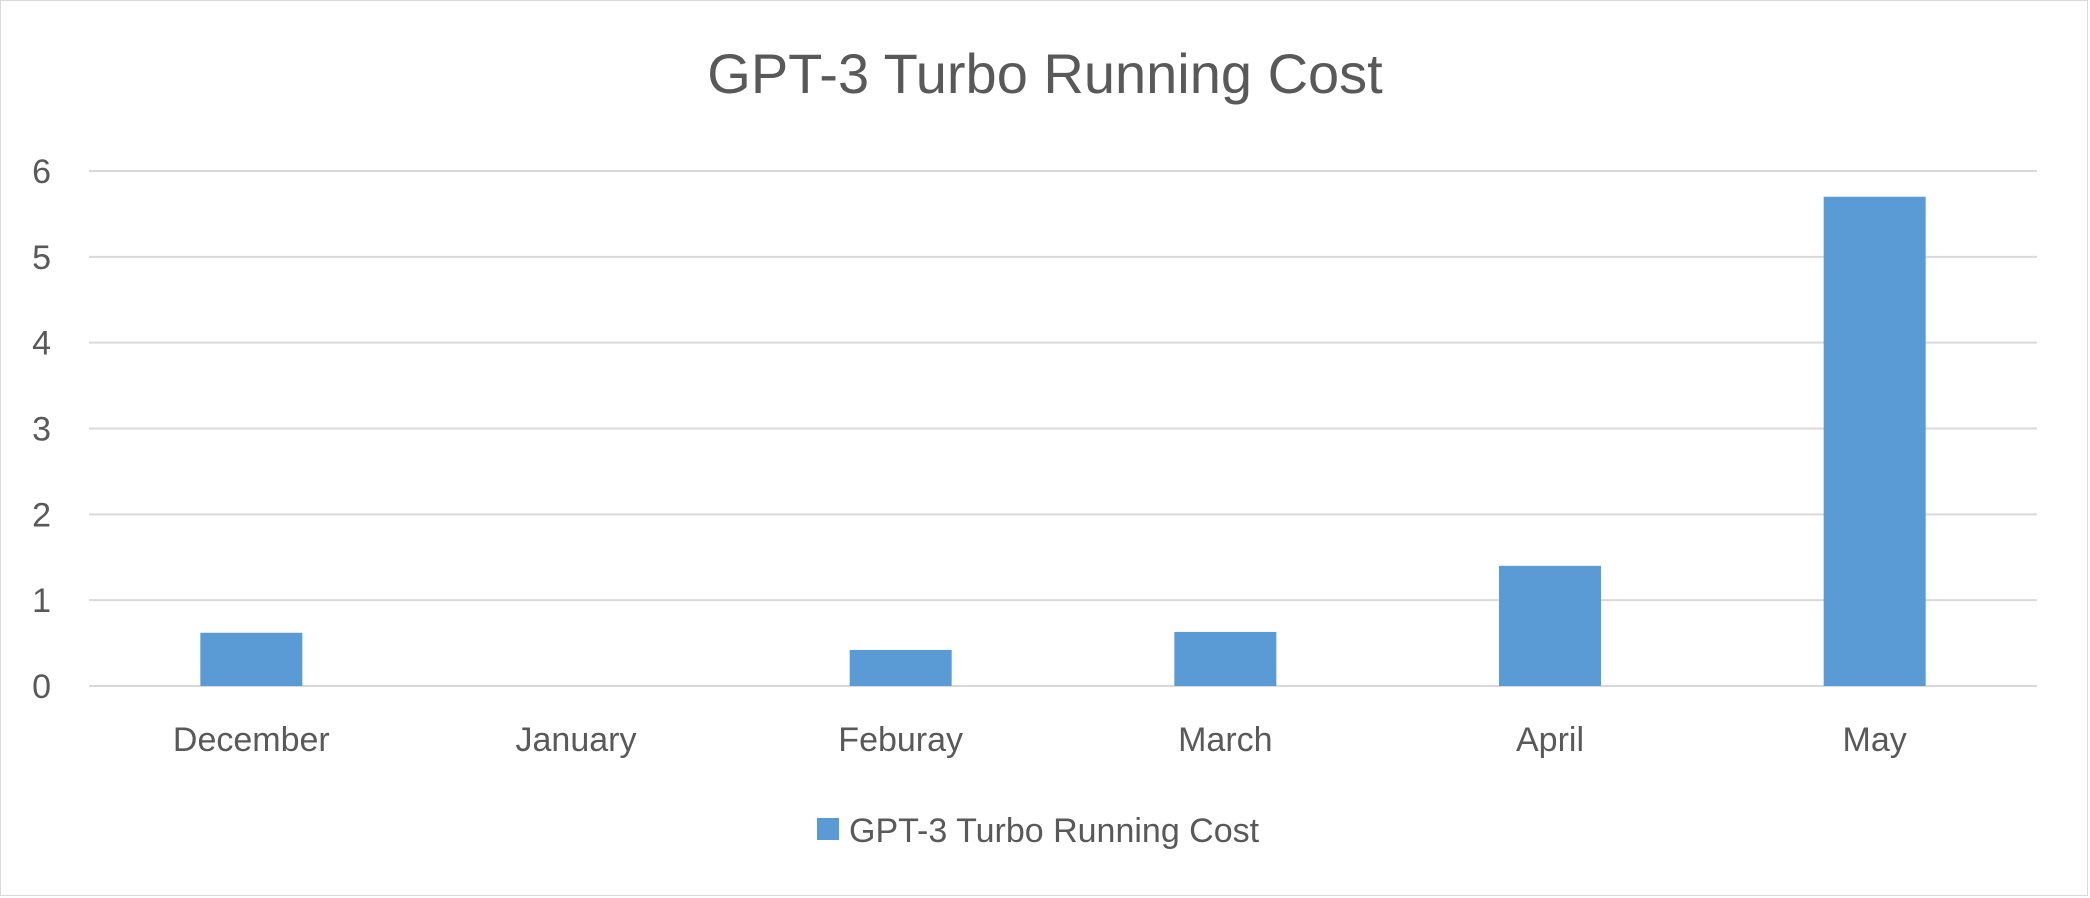 The width and height of the screenshot is (2090, 898). What do you see at coordinates (1225, 740) in the screenshot?
I see `x-tick-label: March` at bounding box center [1225, 740].